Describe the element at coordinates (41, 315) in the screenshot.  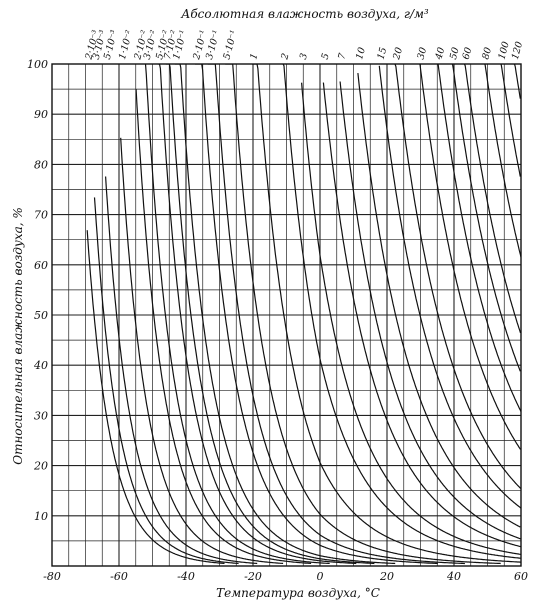
I see `y-tick-label: 50` at that location.